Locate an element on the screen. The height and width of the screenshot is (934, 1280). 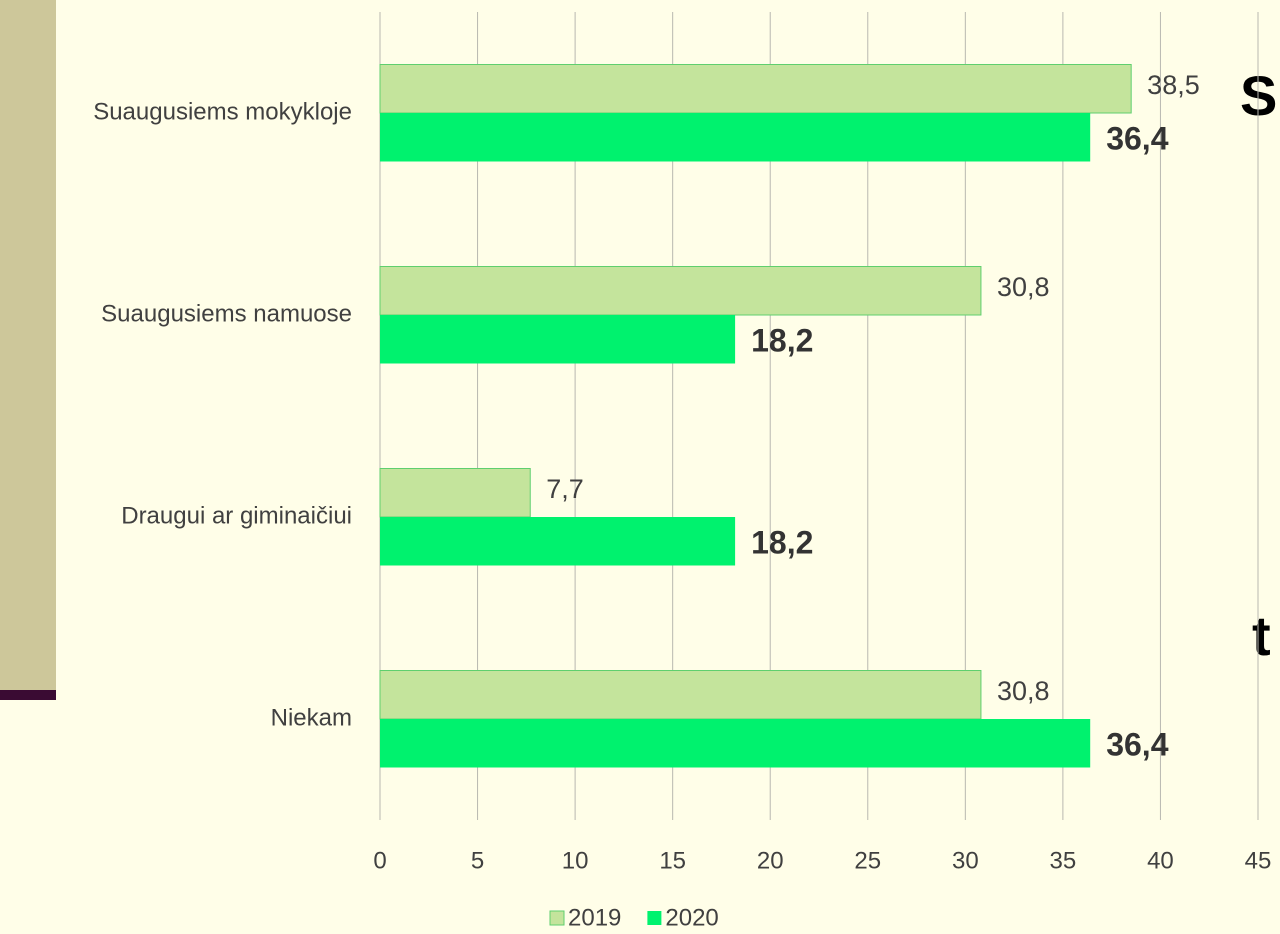
side-strip is located at coordinates (28, 345).